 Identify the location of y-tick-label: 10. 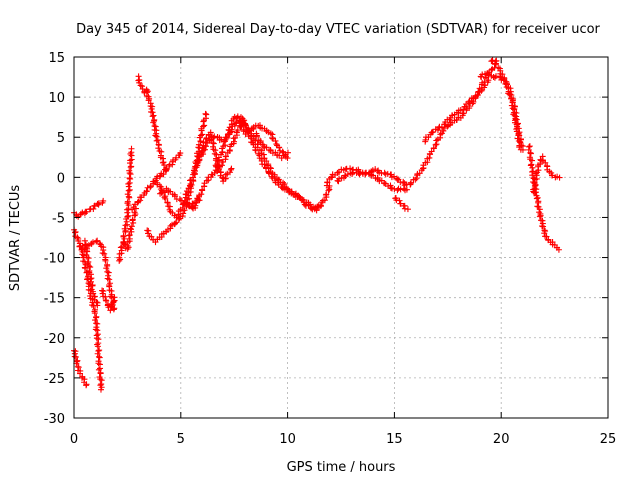
(56, 98).